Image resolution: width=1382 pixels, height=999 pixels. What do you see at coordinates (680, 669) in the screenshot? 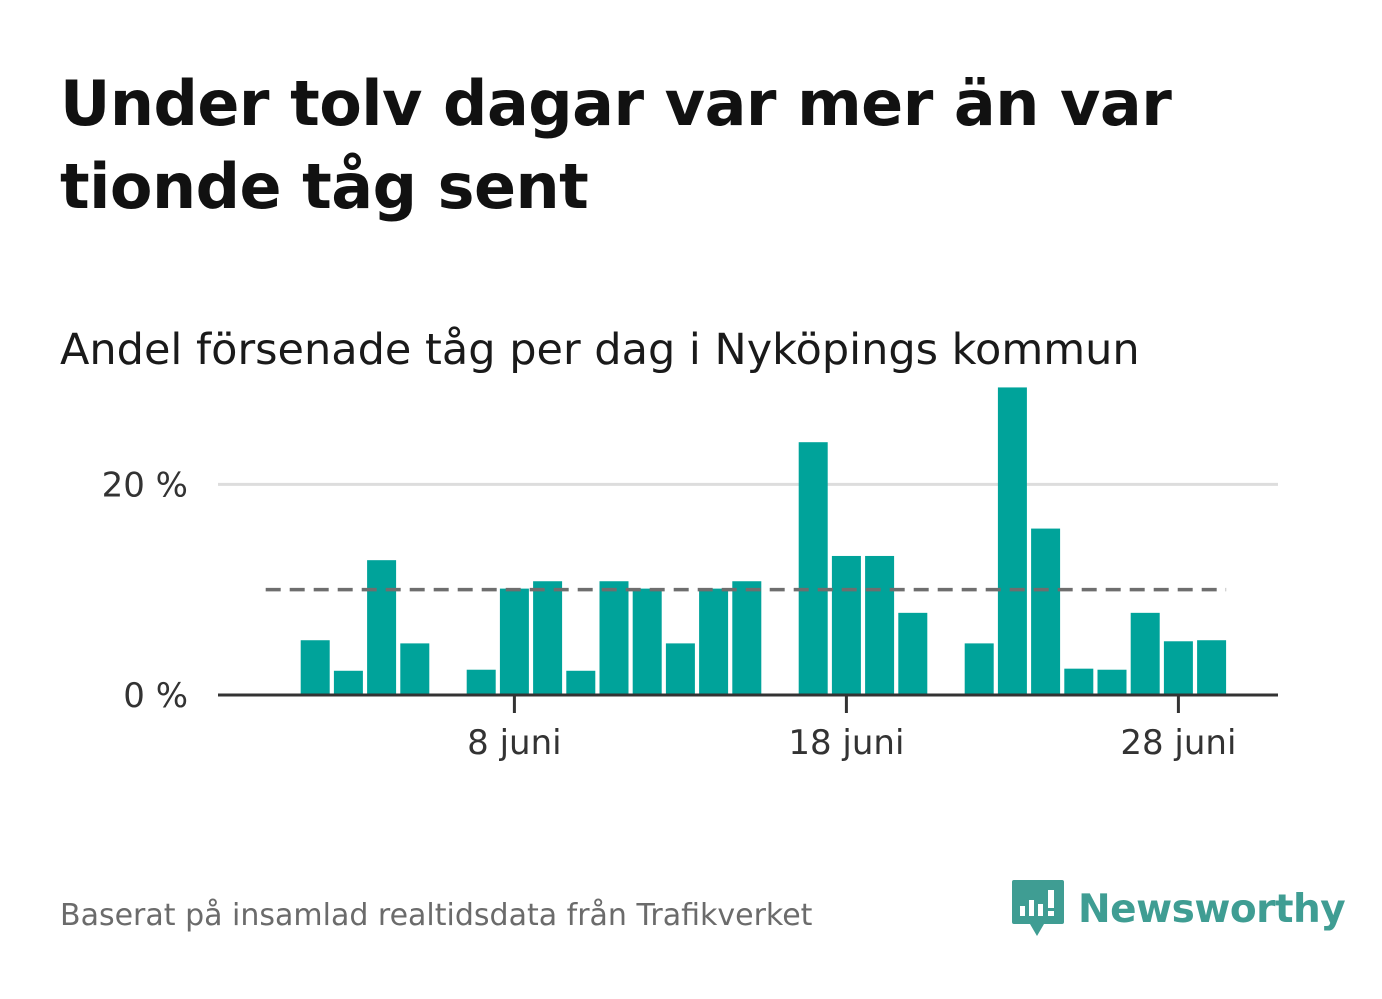
I see `bar-13-juni` at bounding box center [680, 669].